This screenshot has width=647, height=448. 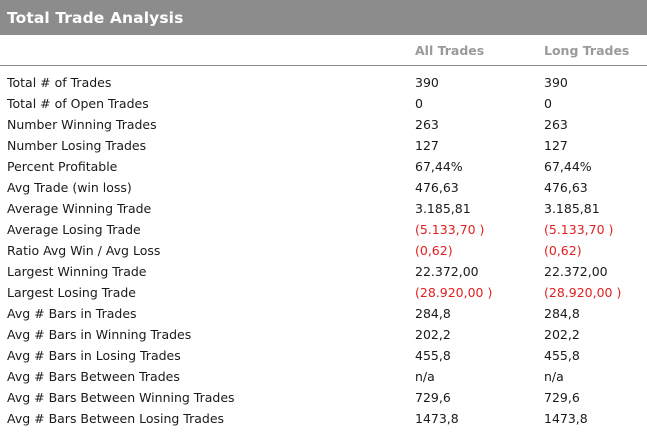 What do you see at coordinates (323, 271) in the screenshot?
I see `table-row: Largest Winning Trade 22.372,00 22.372,00` at bounding box center [323, 271].